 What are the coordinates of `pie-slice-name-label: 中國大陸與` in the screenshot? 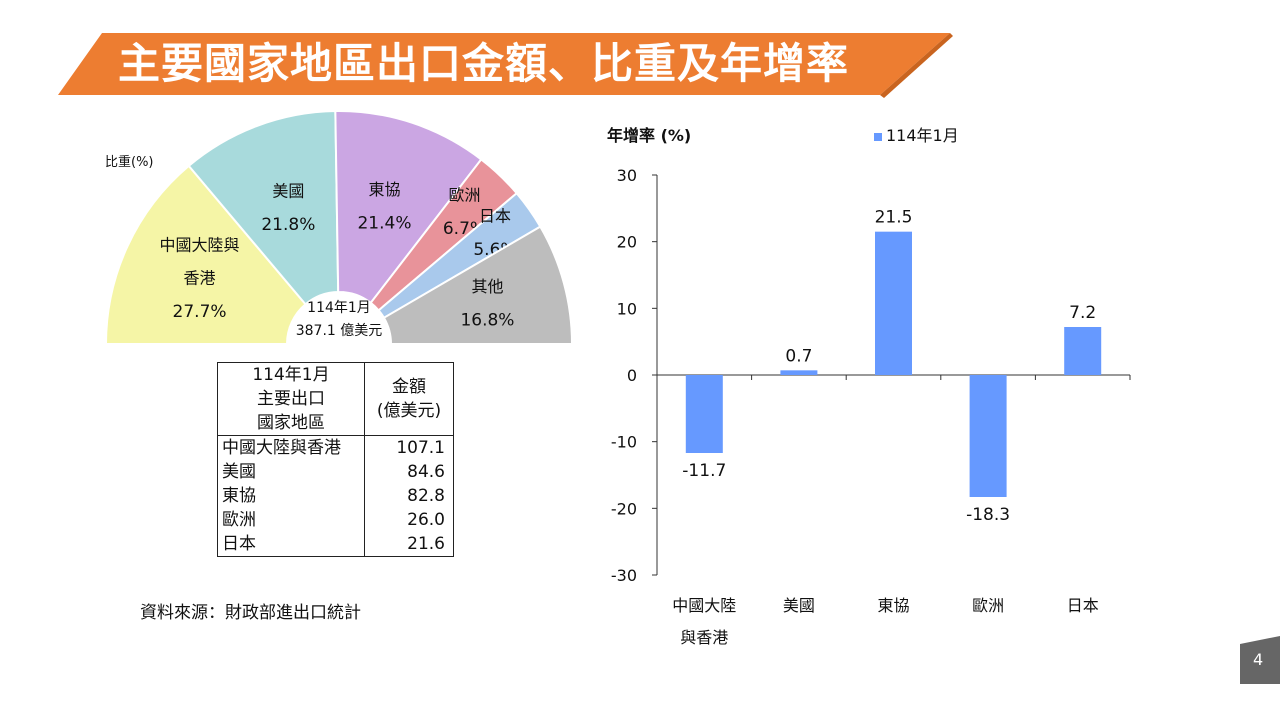 It's located at (200, 245).